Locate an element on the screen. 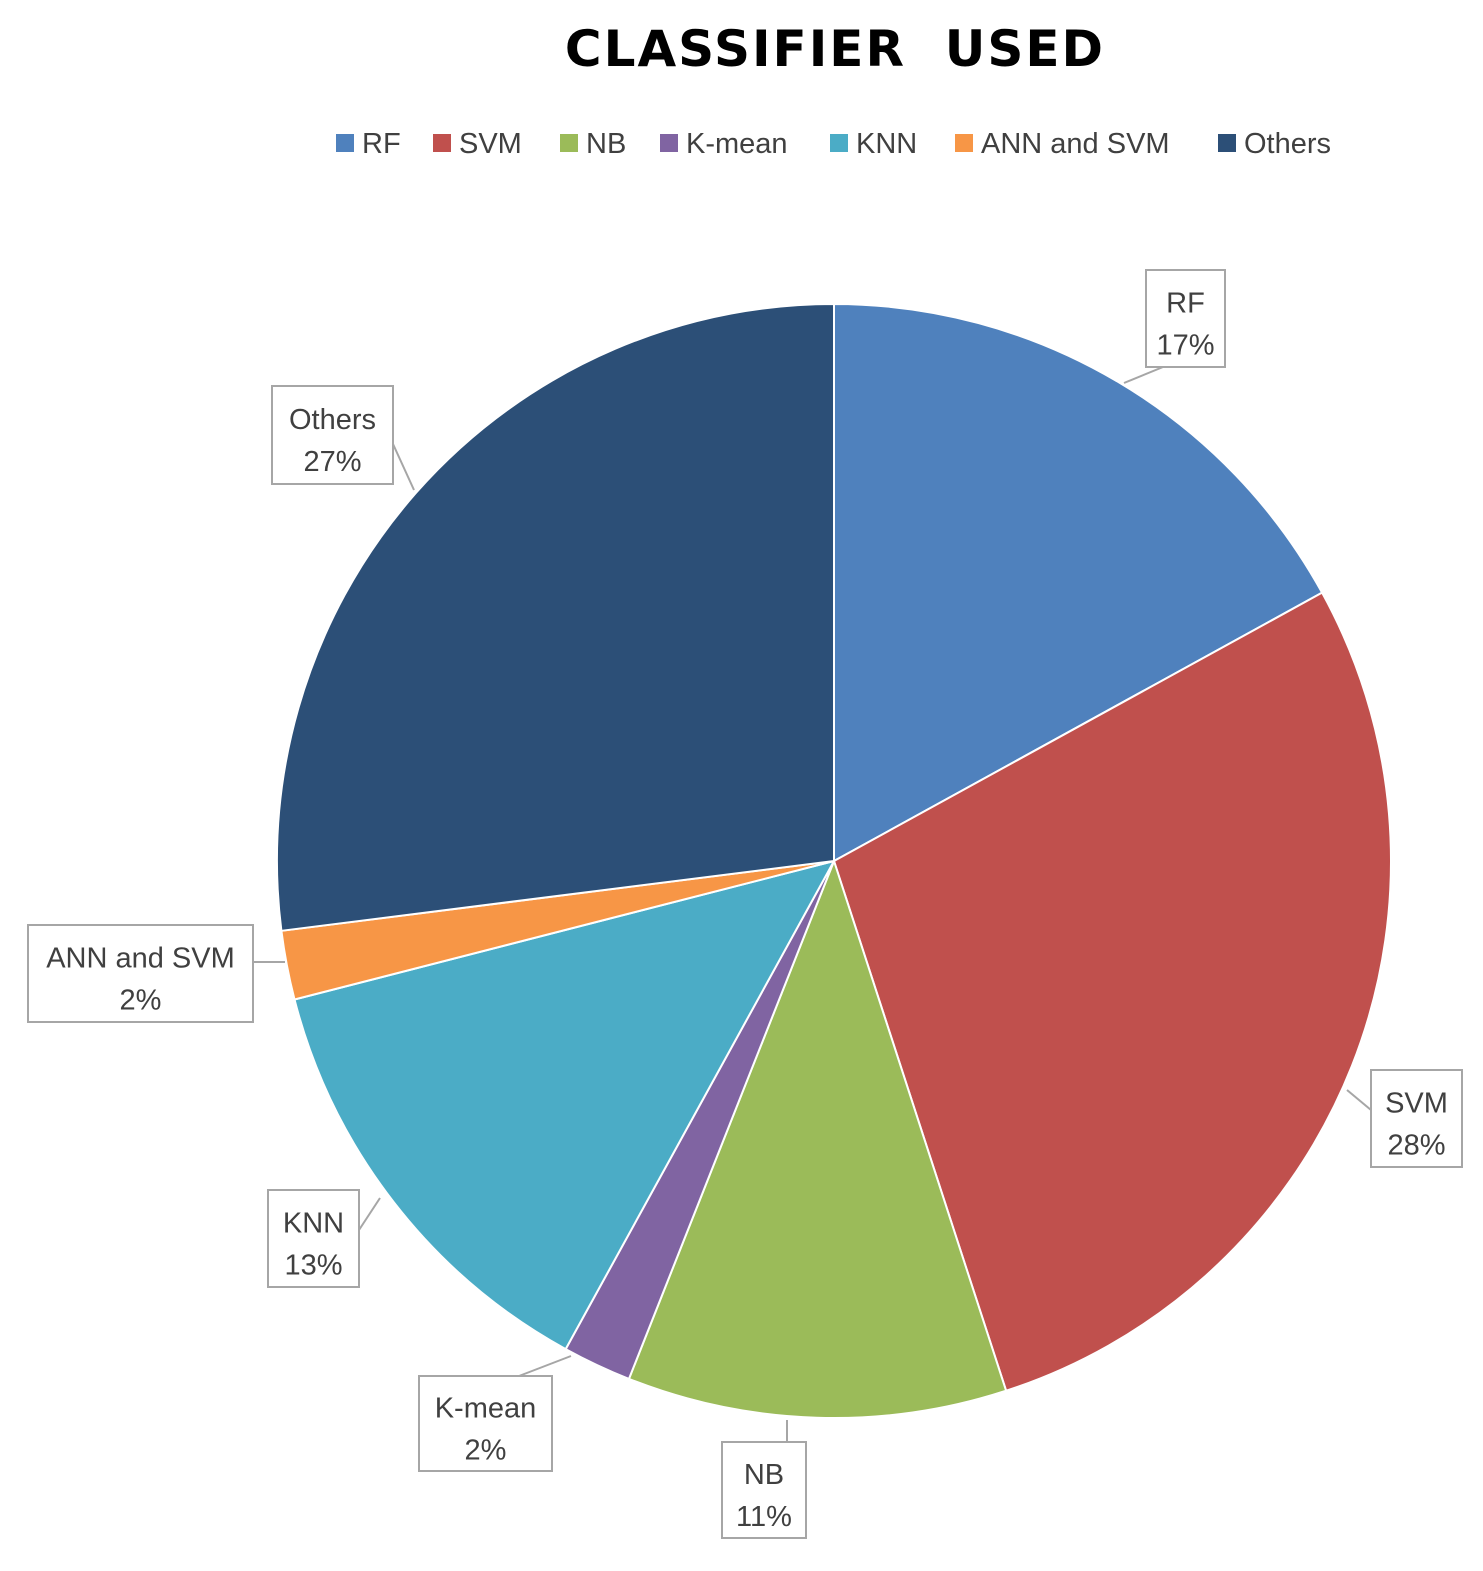 This screenshot has width=1483, height=1571. data-label-percent: 13% is located at coordinates (313, 1266).